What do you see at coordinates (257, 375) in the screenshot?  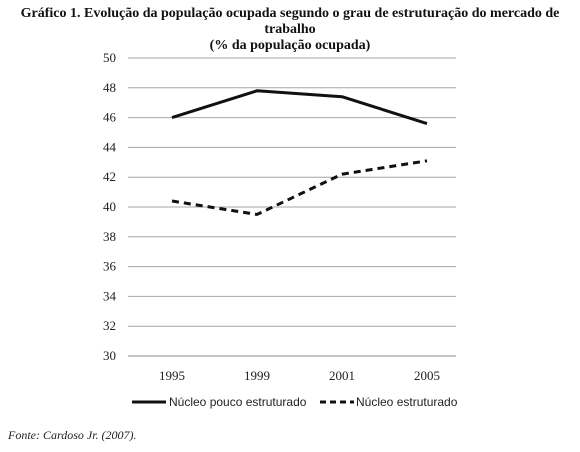 I see `x-tick-label-1999: 1999` at bounding box center [257, 375].